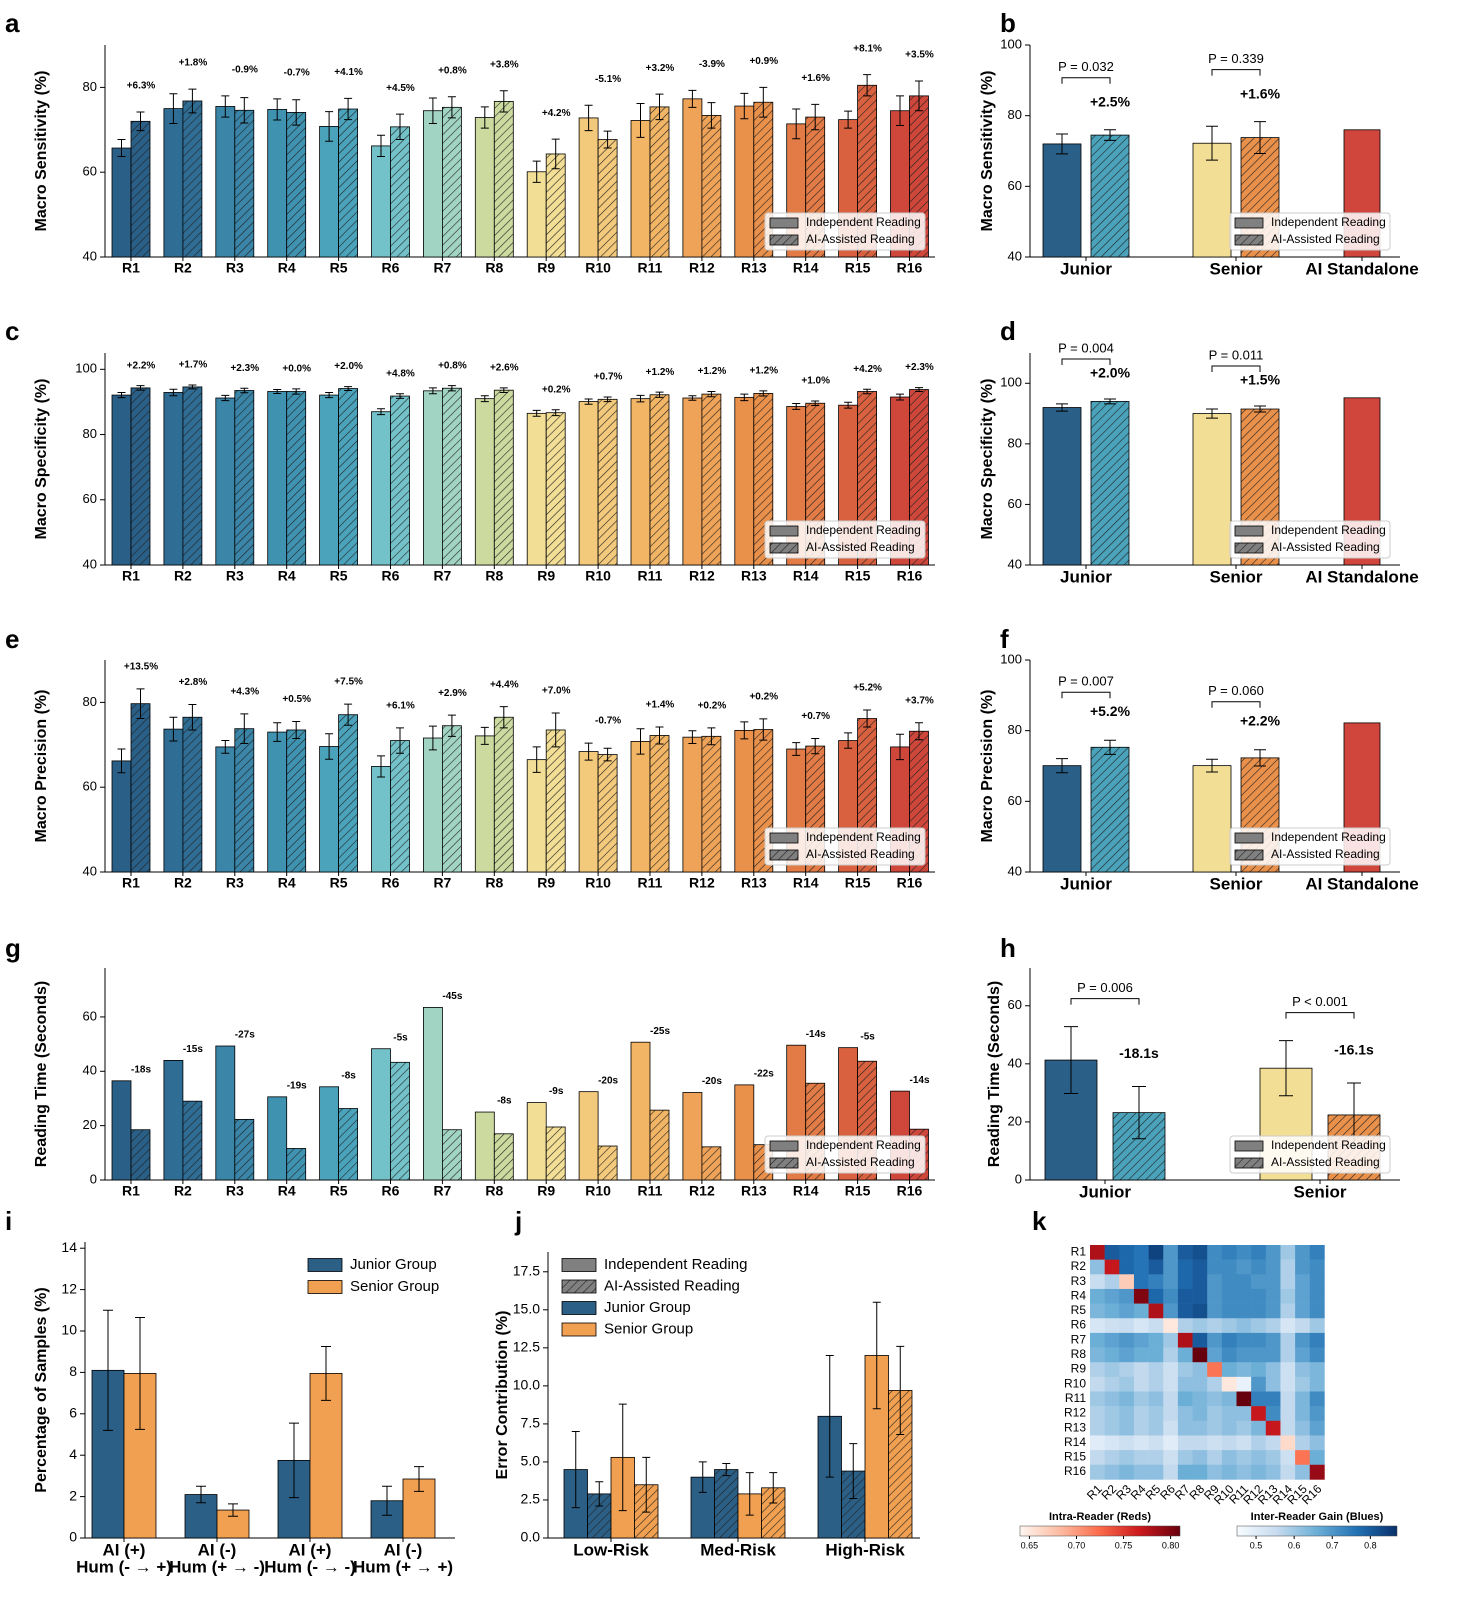 This screenshot has width=1468, height=1610. What do you see at coordinates (660, 705) in the screenshot?
I see `delta-label: +1.4%` at bounding box center [660, 705].